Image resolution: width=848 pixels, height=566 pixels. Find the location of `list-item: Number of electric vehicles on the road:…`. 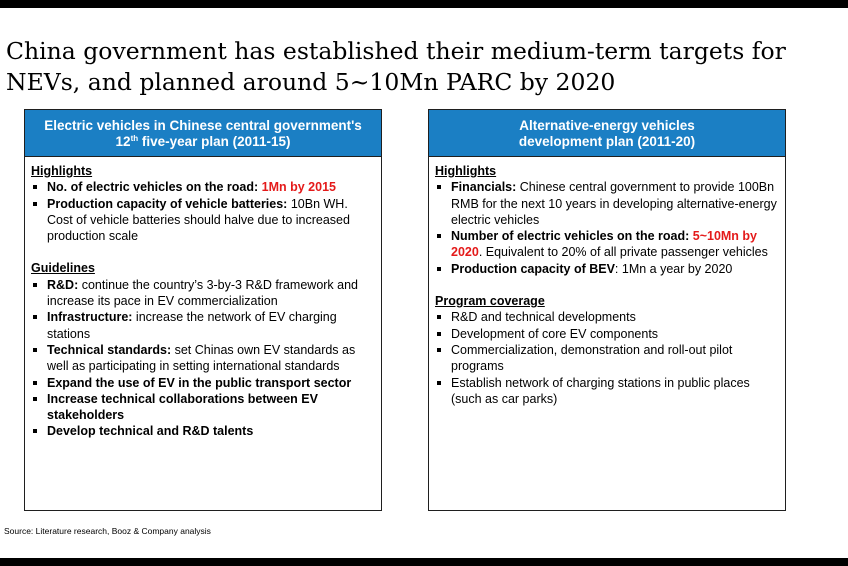

list-item: Number of electric vehicles on the road:… is located at coordinates (607, 244).